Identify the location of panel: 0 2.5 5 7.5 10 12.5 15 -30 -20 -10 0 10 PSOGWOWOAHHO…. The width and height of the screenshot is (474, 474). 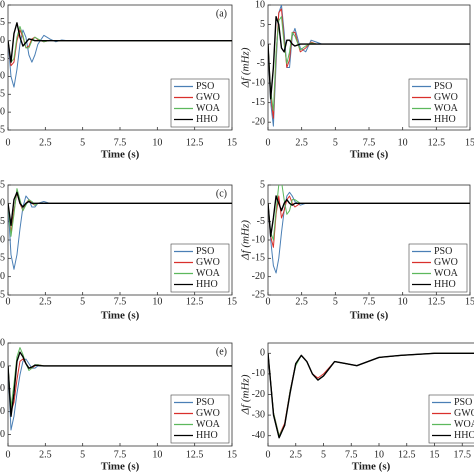
(118, 404).